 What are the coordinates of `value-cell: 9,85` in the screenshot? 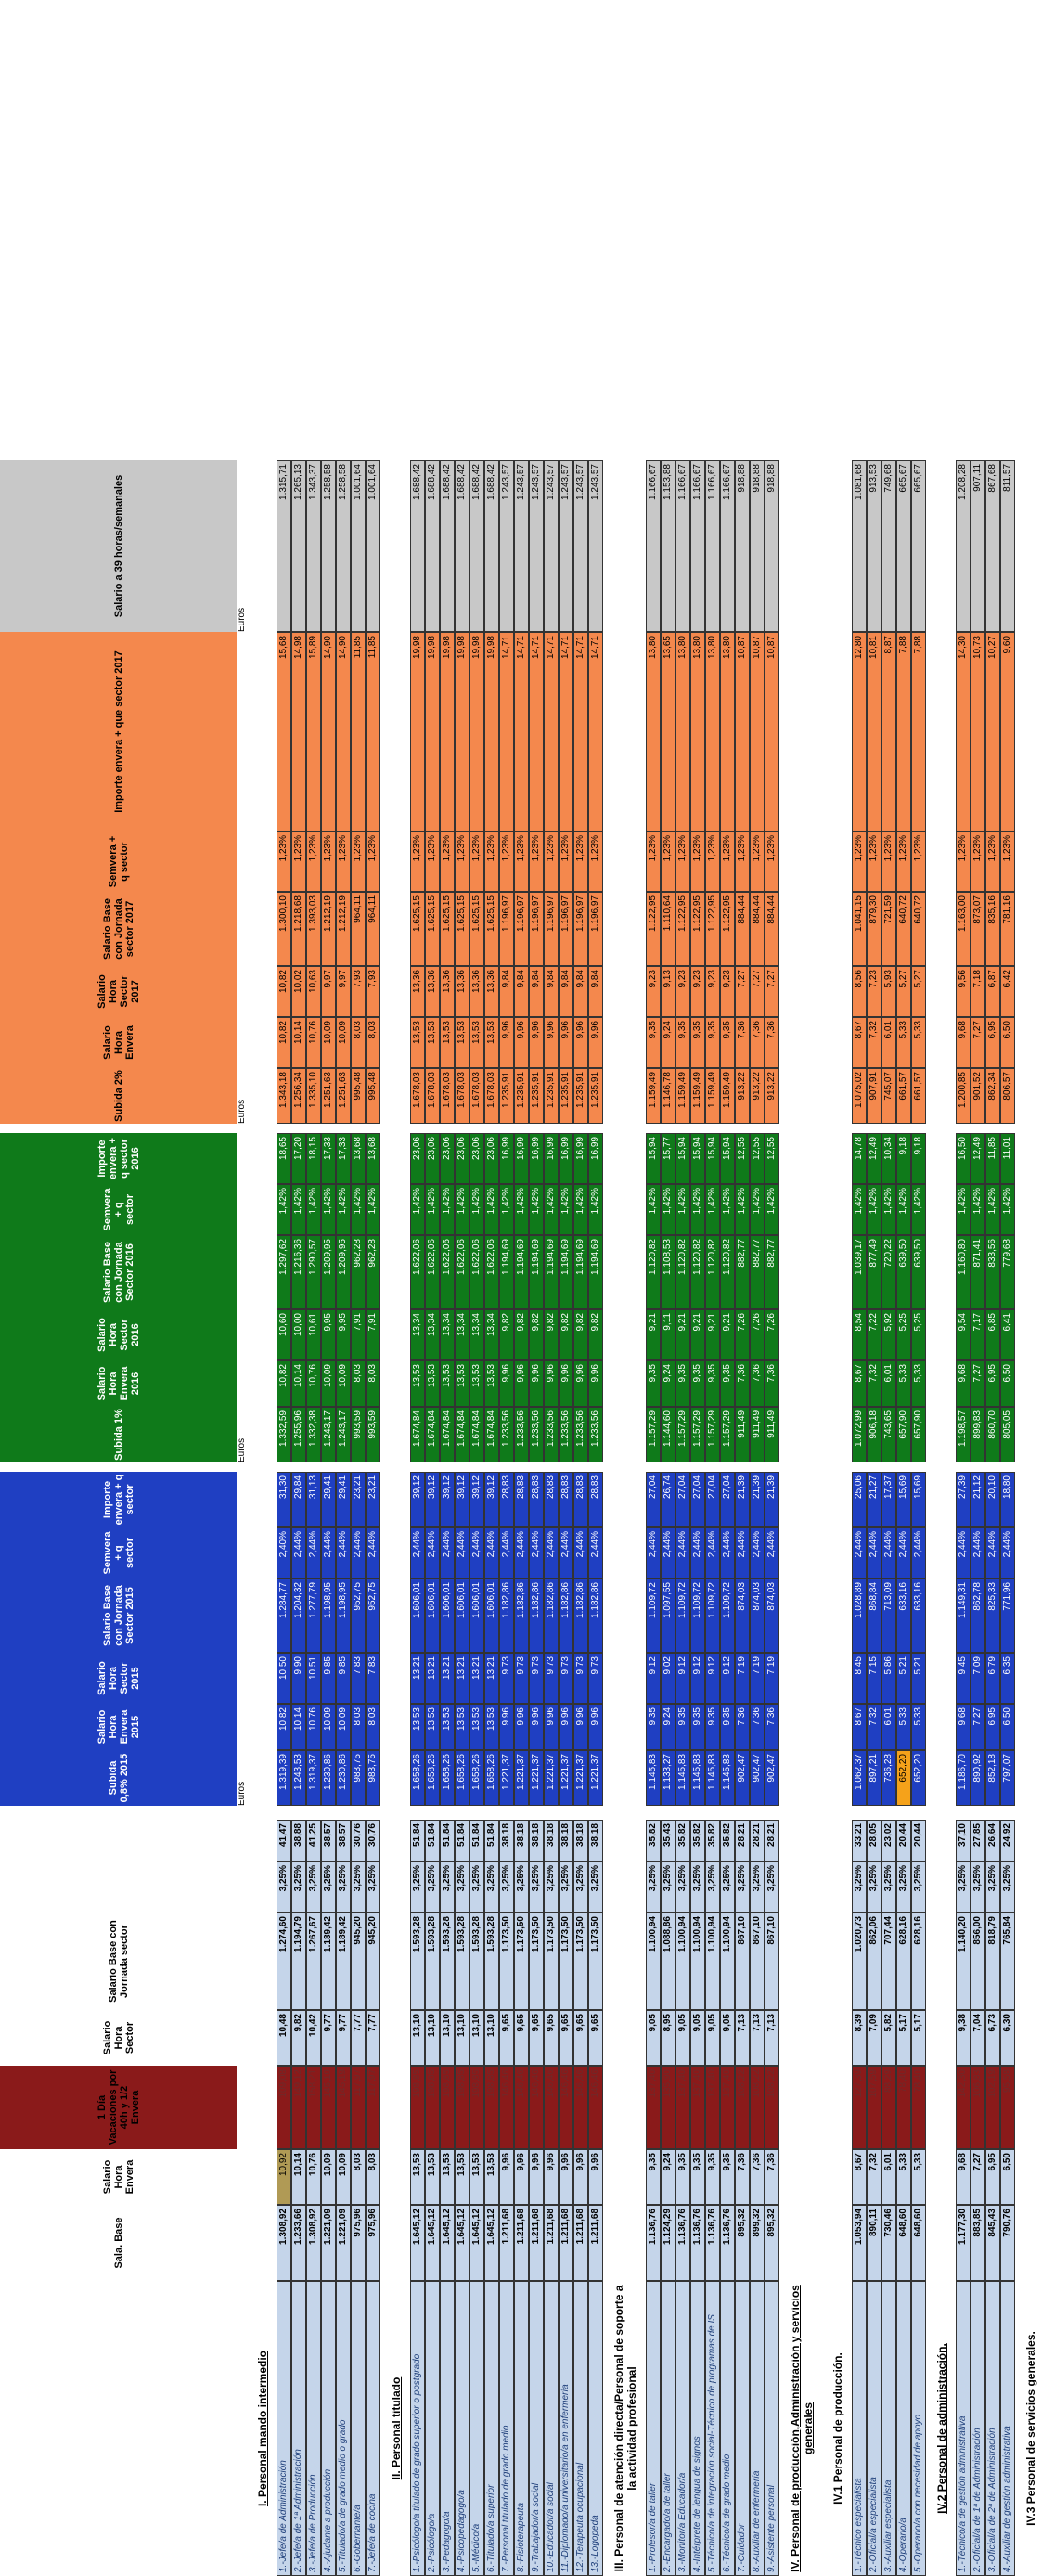 It's located at (328, 1679).